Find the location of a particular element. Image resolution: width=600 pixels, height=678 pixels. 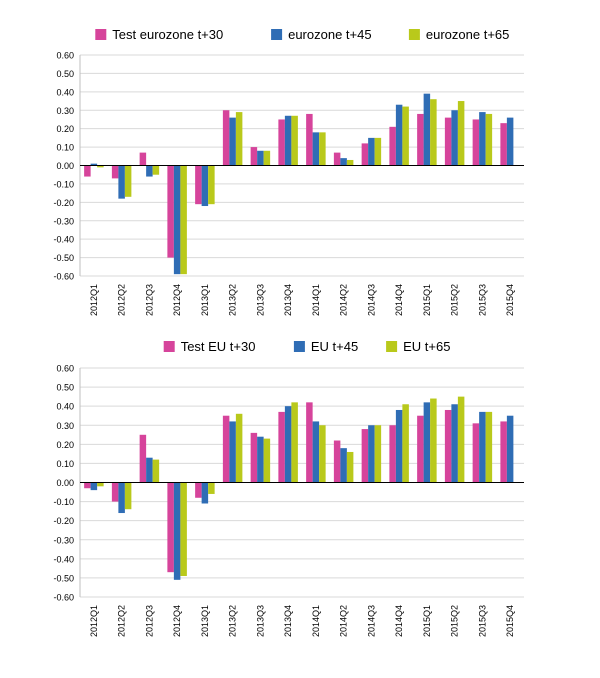

bar-2-2015Q2 is located at coordinates (454, 443).